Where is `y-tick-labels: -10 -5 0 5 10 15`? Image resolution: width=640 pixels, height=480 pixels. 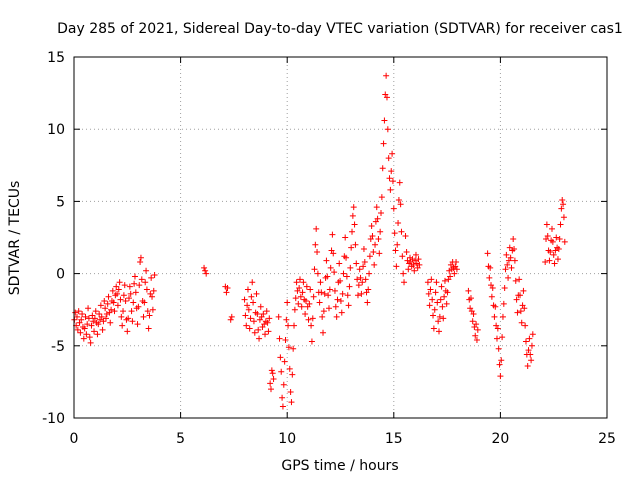
y-tick-labels: -10 -5 0 5 10 15 is located at coordinates (53, 238).